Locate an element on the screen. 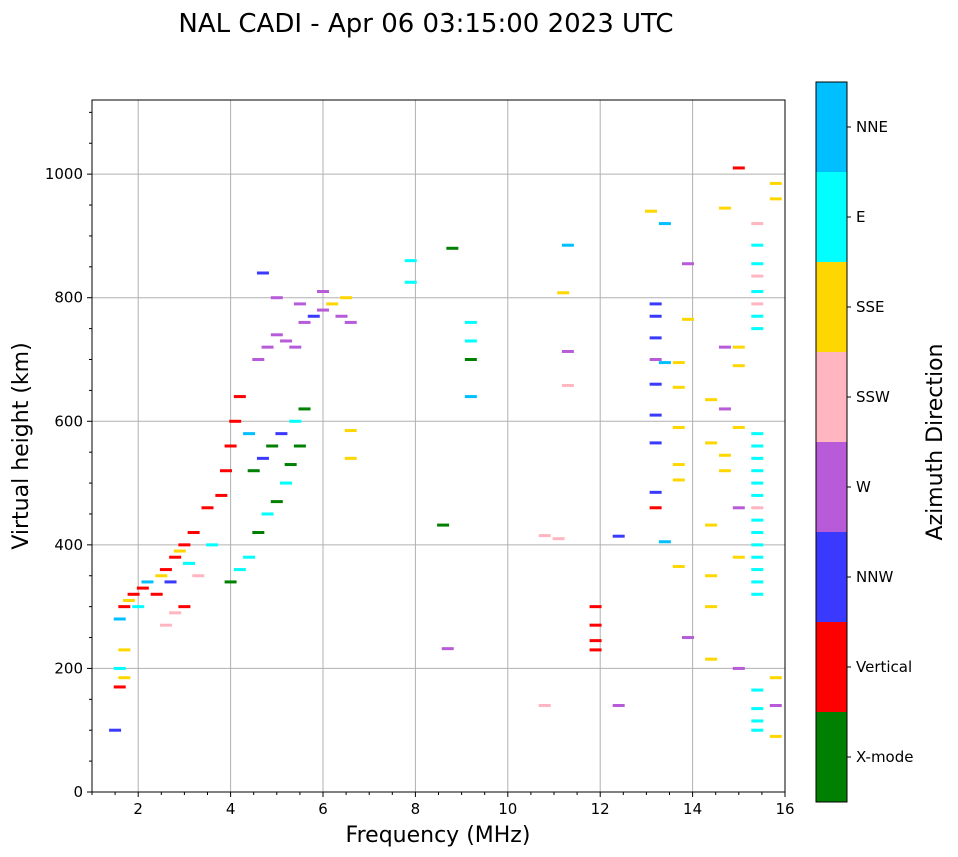 The width and height of the screenshot is (958, 857). x-tick-label: 4 is located at coordinates (231, 809).